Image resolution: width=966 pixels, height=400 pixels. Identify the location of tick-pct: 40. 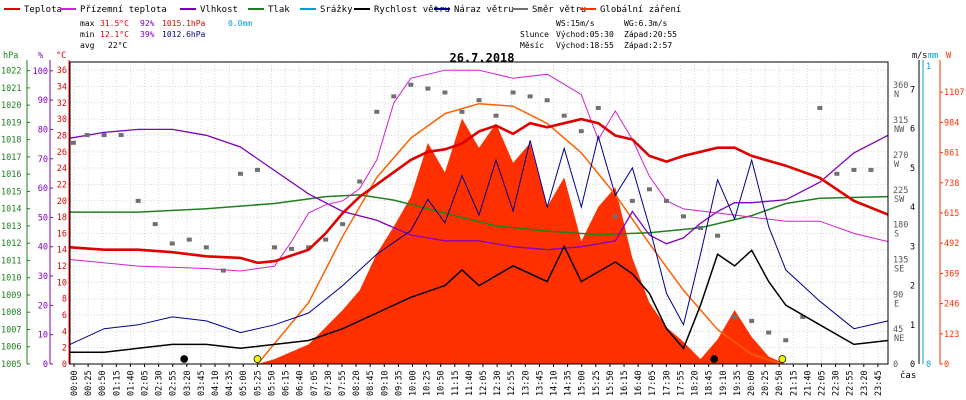
(43, 248).